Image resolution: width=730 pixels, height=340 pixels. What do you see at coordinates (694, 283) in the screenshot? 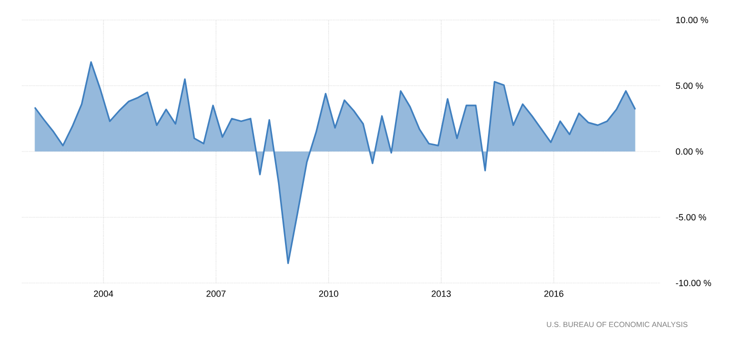
I see `y-tick-label: -10.00 %` at bounding box center [694, 283].